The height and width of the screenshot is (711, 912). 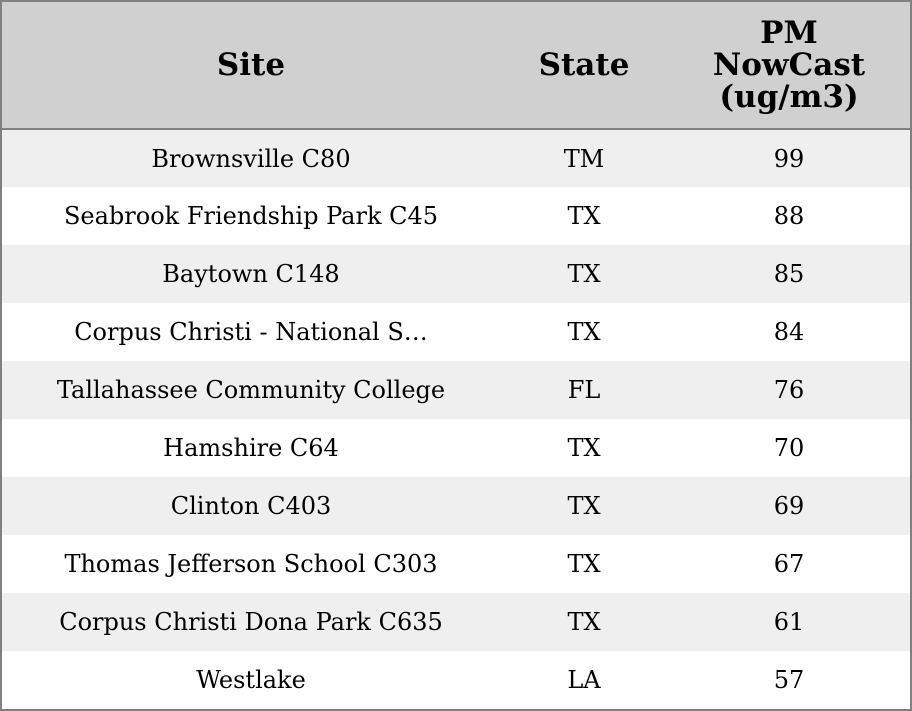 I want to click on table-row: Thomas Jefferson School C303 TX 67, so click(x=456, y=564).